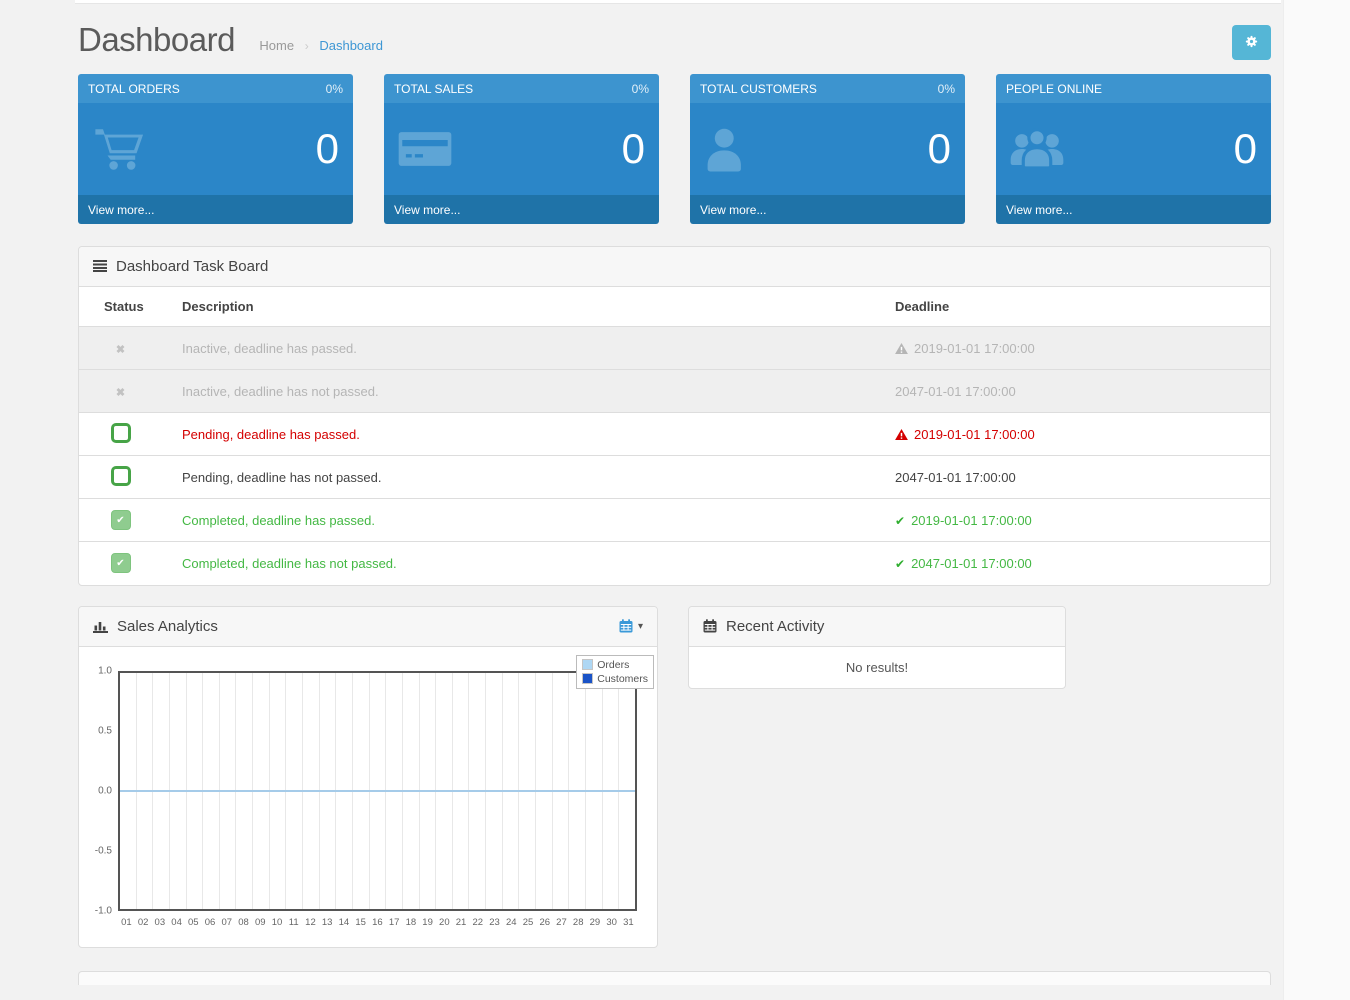 The height and width of the screenshot is (1000, 1350). What do you see at coordinates (120, 475) in the screenshot?
I see `task-status-icon` at bounding box center [120, 475].